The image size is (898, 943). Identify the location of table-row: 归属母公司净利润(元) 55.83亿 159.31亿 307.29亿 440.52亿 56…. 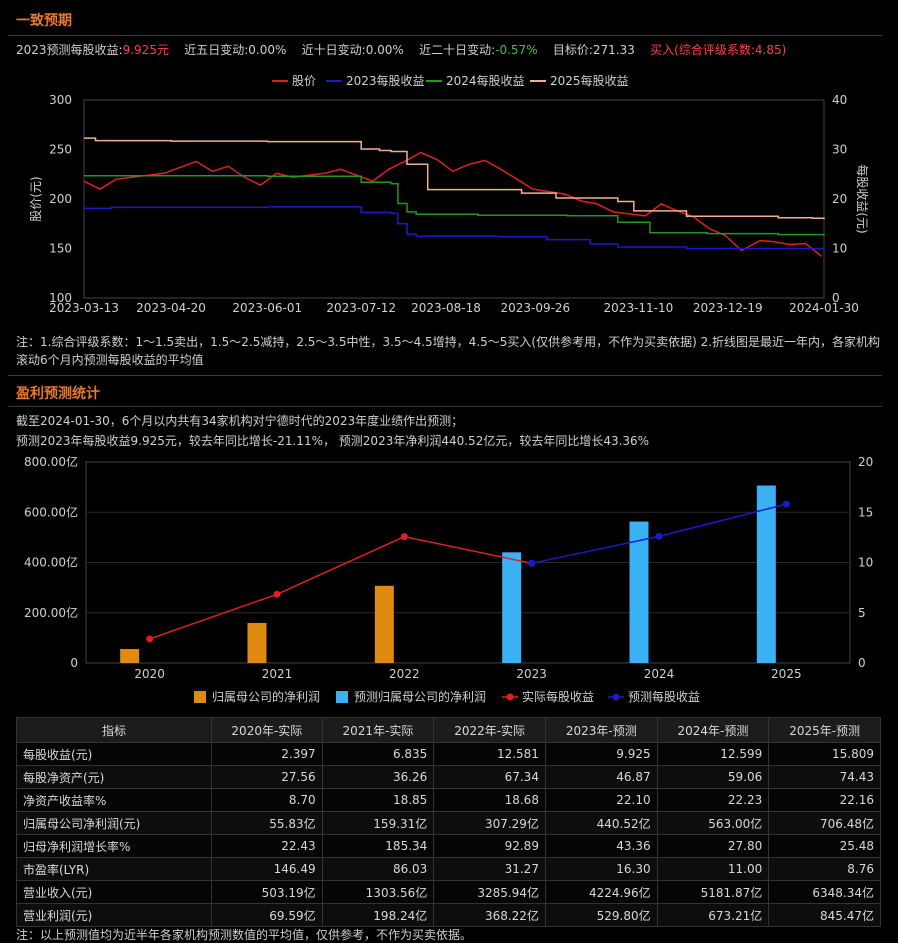
(448, 823).